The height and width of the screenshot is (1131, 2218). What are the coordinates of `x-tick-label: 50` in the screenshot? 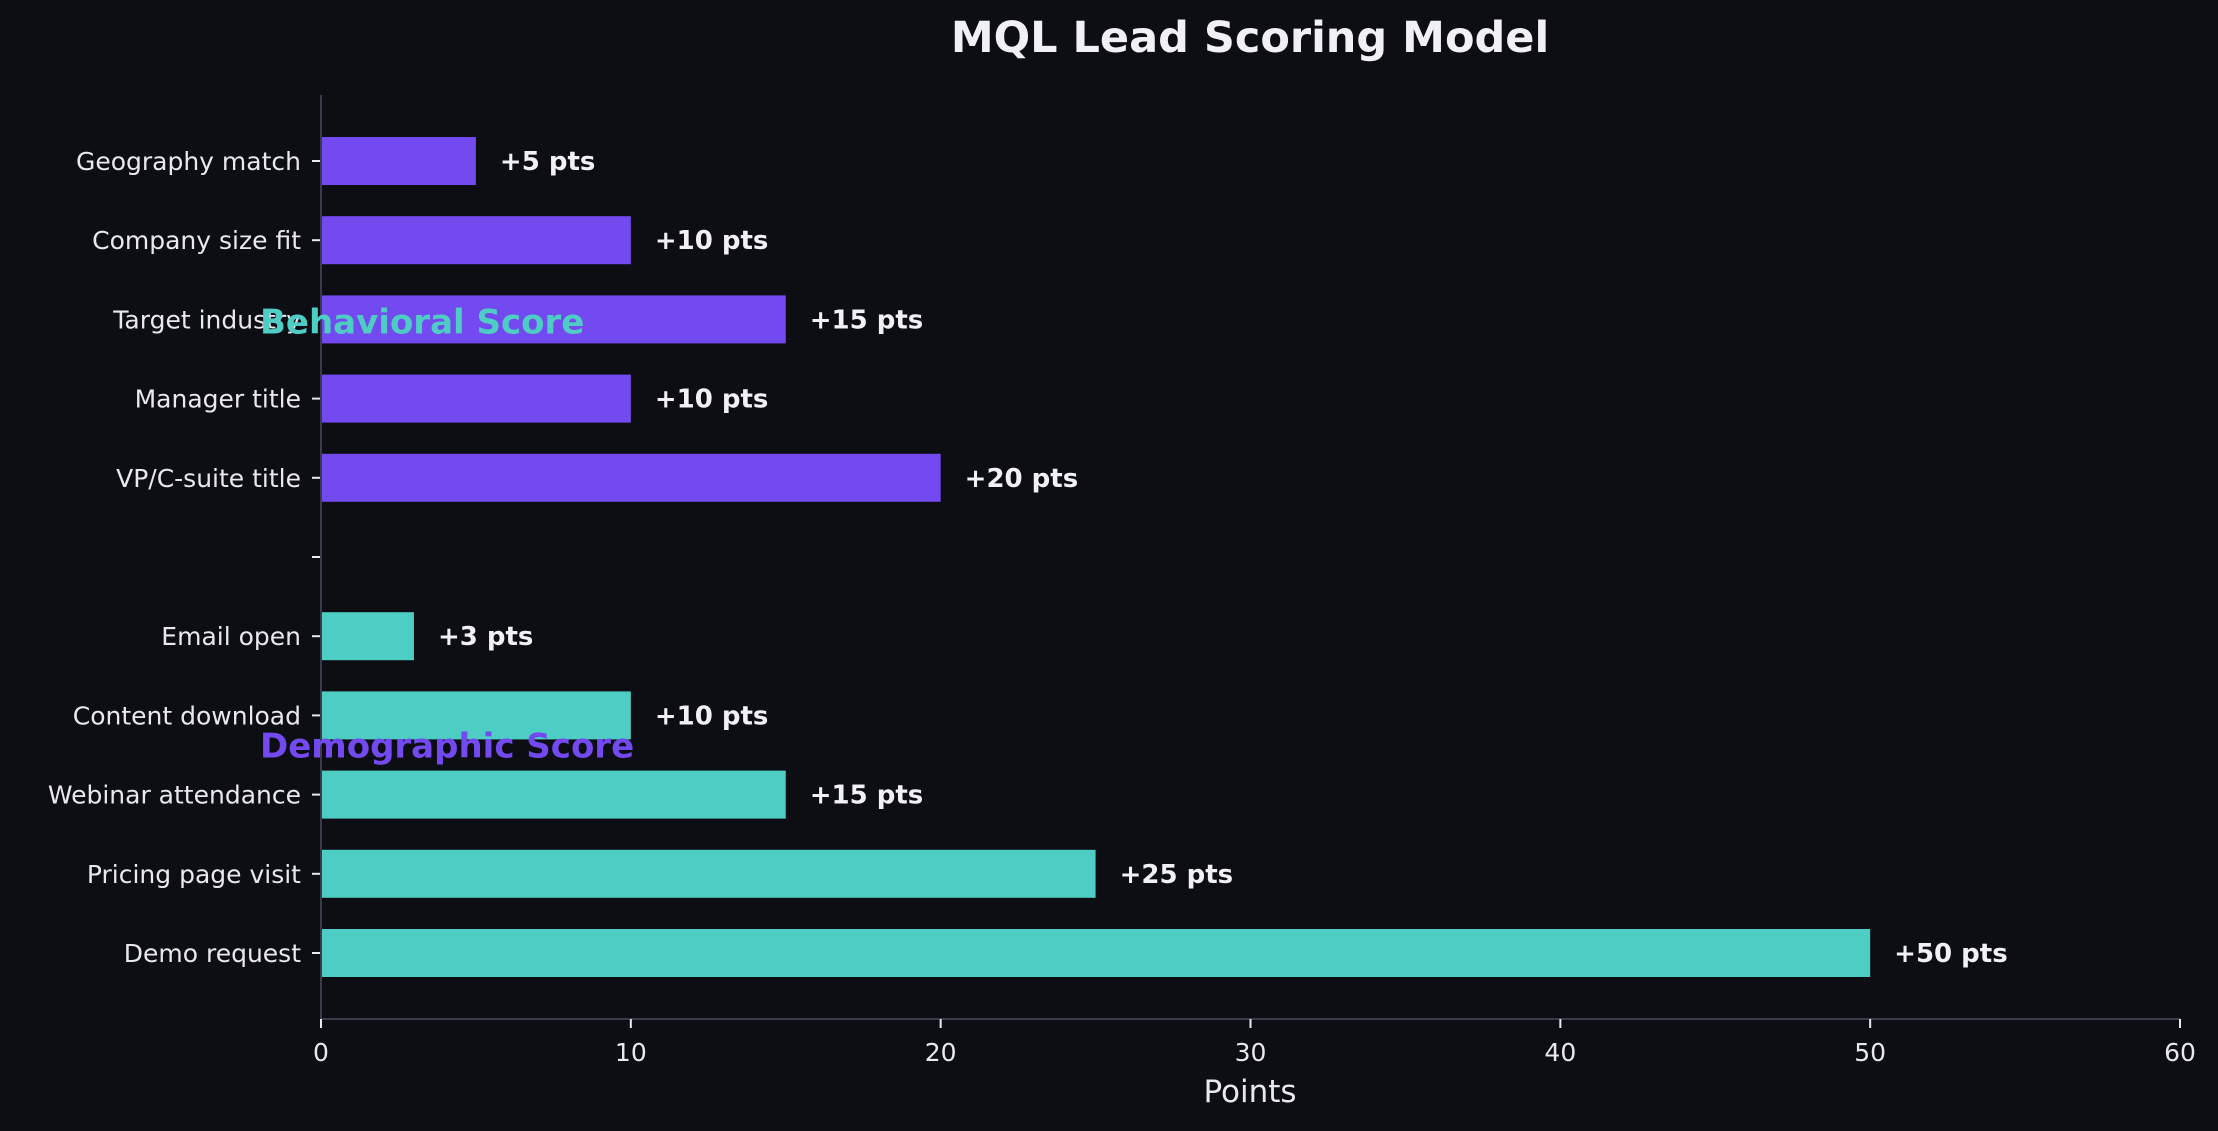 It's located at (1870, 1052).